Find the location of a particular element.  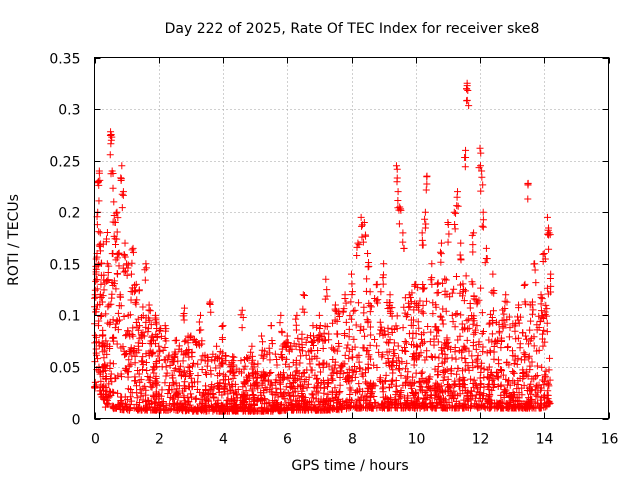

y-tick-label: 0.35 is located at coordinates (64, 60).